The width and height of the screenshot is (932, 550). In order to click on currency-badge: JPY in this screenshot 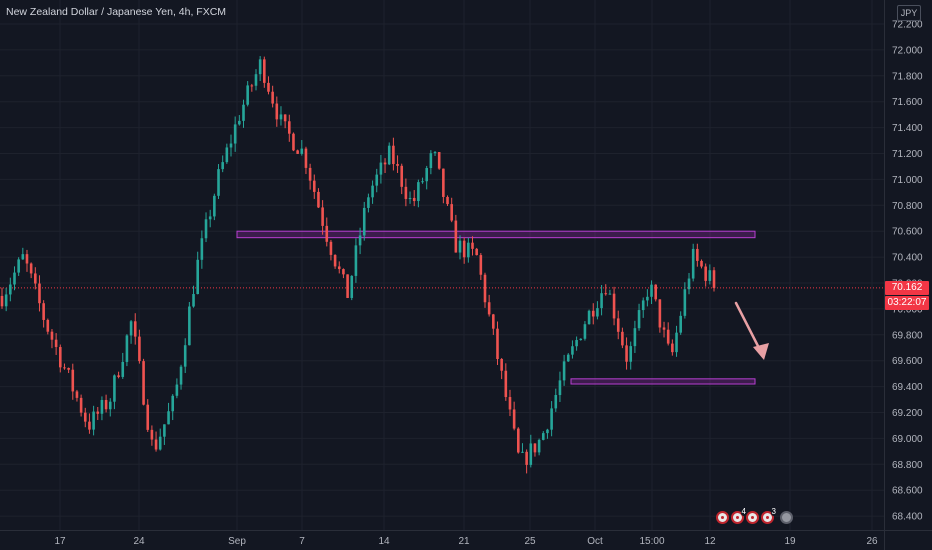, I will do `click(909, 13)`.